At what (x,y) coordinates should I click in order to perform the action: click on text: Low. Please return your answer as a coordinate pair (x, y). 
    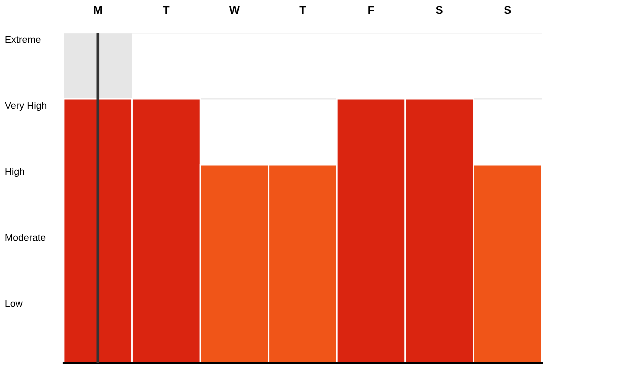
    Looking at the image, I should click on (14, 304).